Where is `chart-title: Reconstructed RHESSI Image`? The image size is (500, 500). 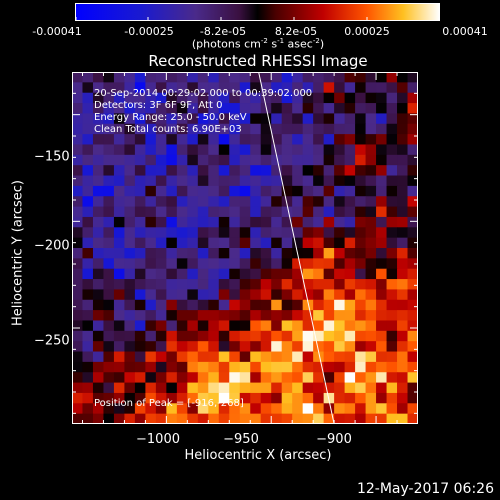 chart-title: Reconstructed RHESSI Image is located at coordinates (258, 61).